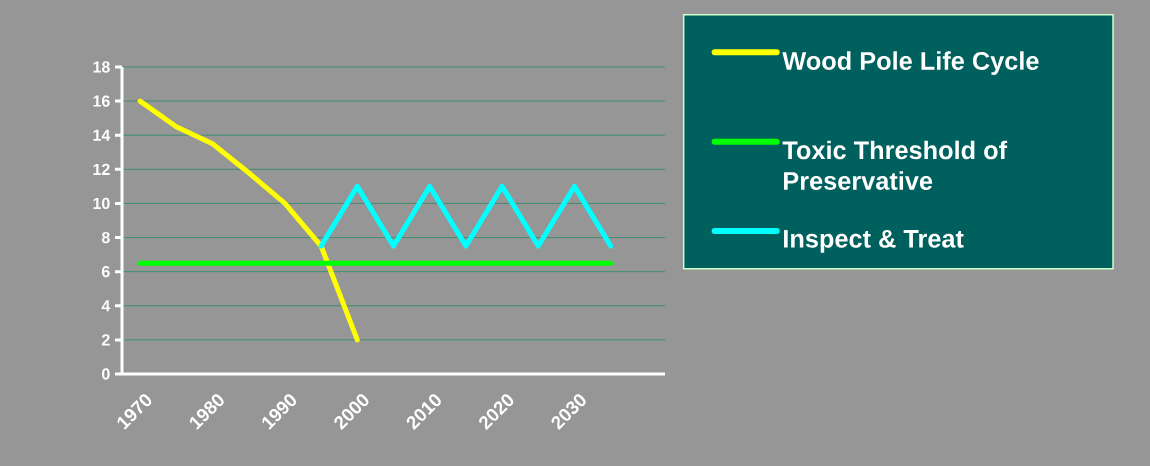  I want to click on y-tick-label: 0, so click(106, 374).